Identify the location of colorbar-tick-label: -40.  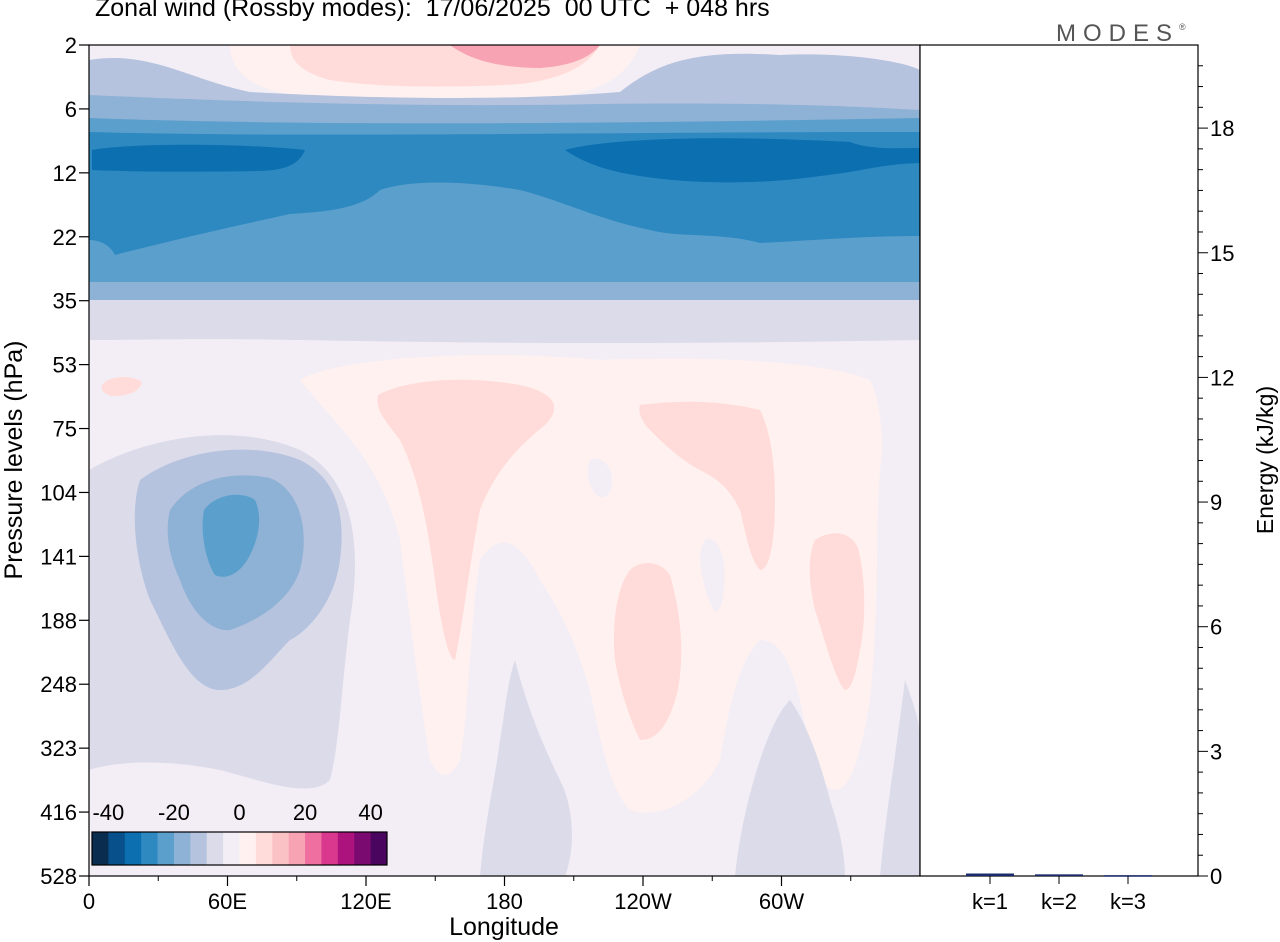
(108, 812).